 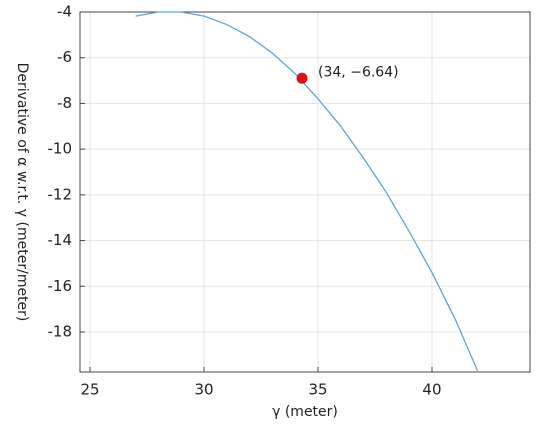 I want to click on x-tick-label: 35, so click(x=317, y=390).